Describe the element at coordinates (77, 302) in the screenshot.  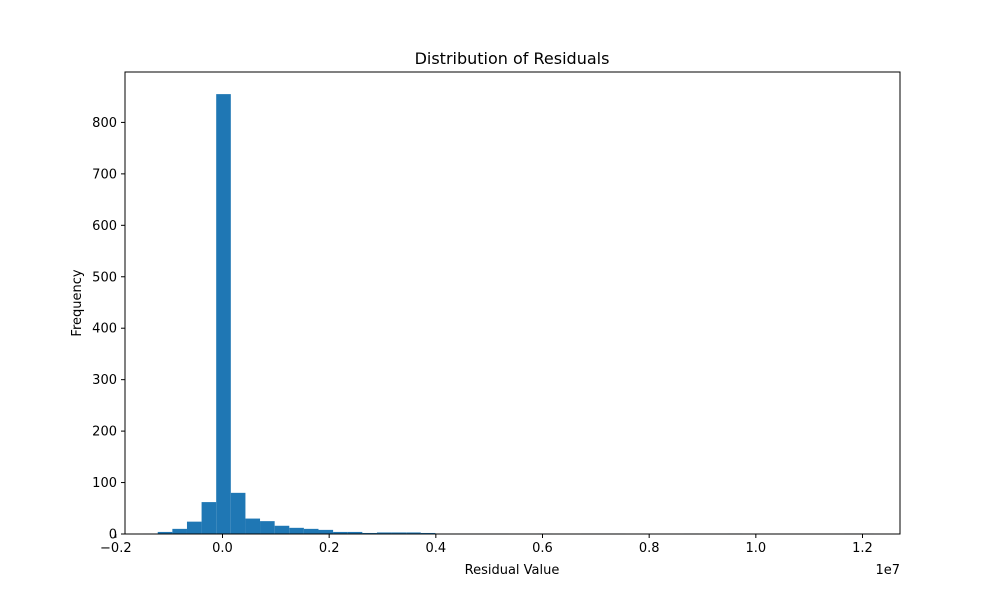
I see `y-axis-label: Frequency` at that location.